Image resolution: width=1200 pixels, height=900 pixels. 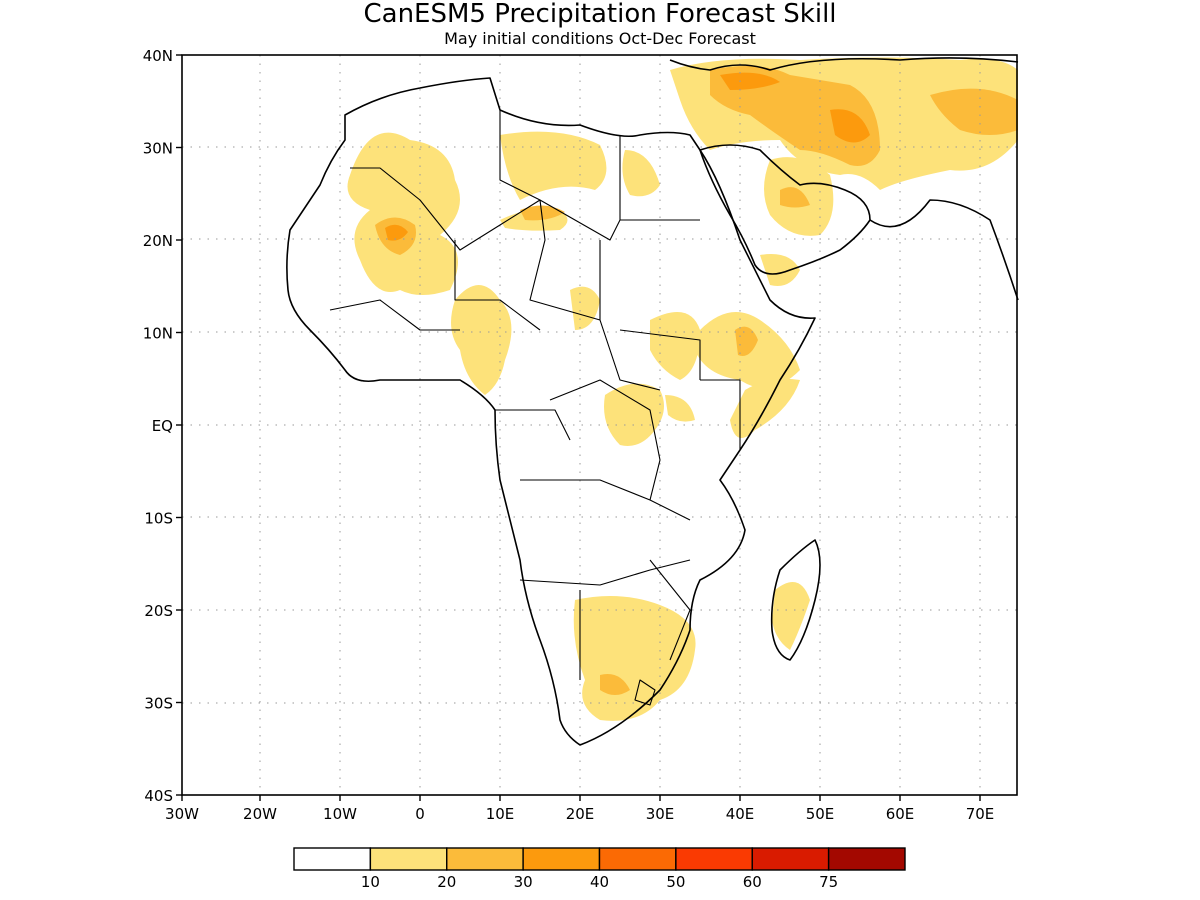 I want to click on shade-west-sahara, so click(x=403, y=213).